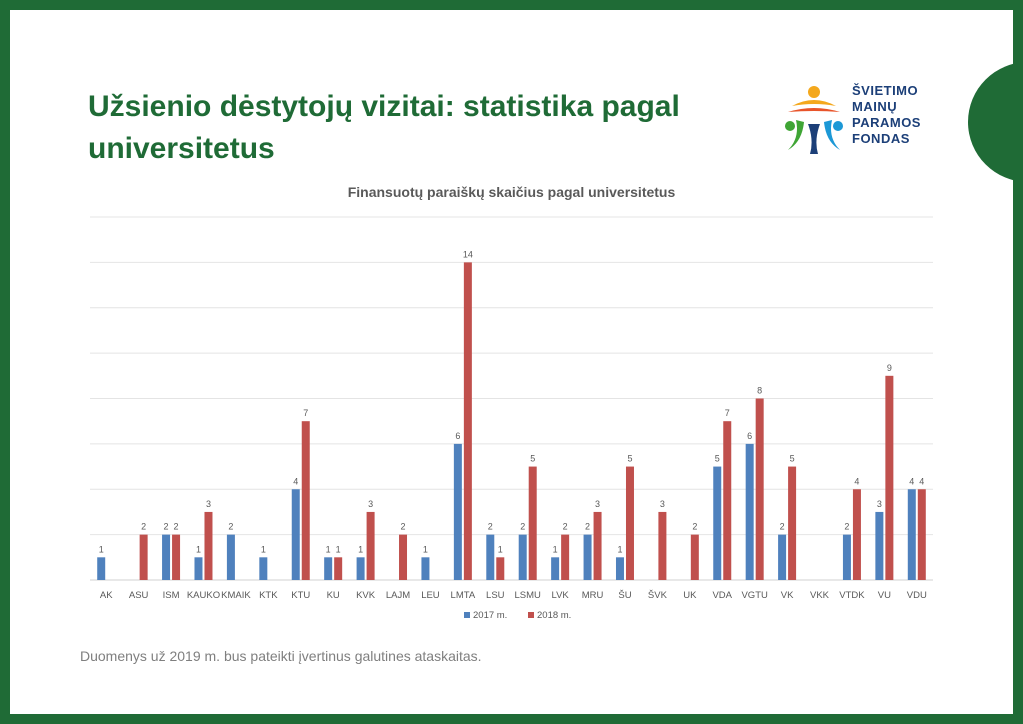  What do you see at coordinates (490, 615) in the screenshot?
I see `legend-label: 2017 m.` at bounding box center [490, 615].